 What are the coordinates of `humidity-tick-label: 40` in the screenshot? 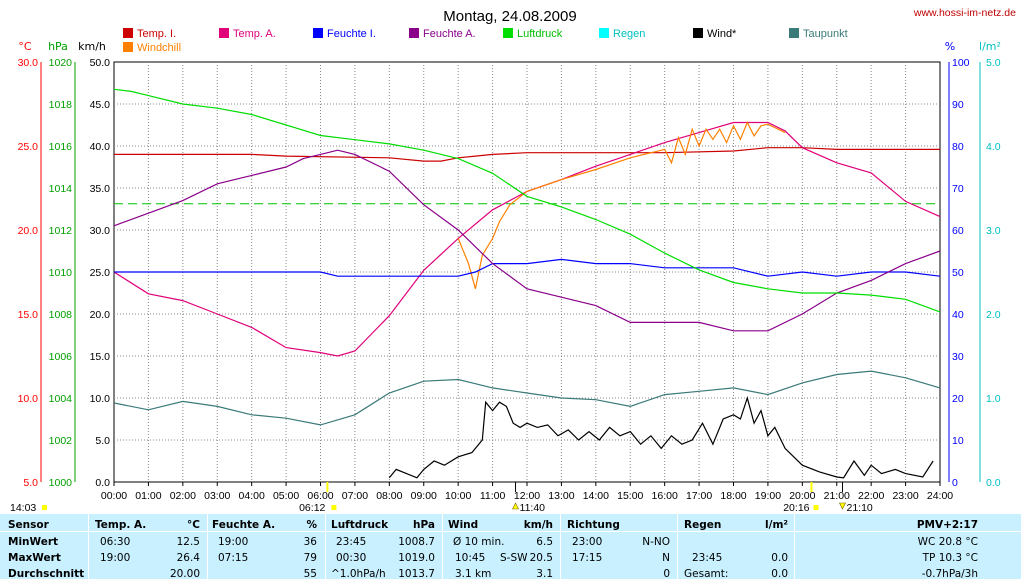 It's located at (958, 315).